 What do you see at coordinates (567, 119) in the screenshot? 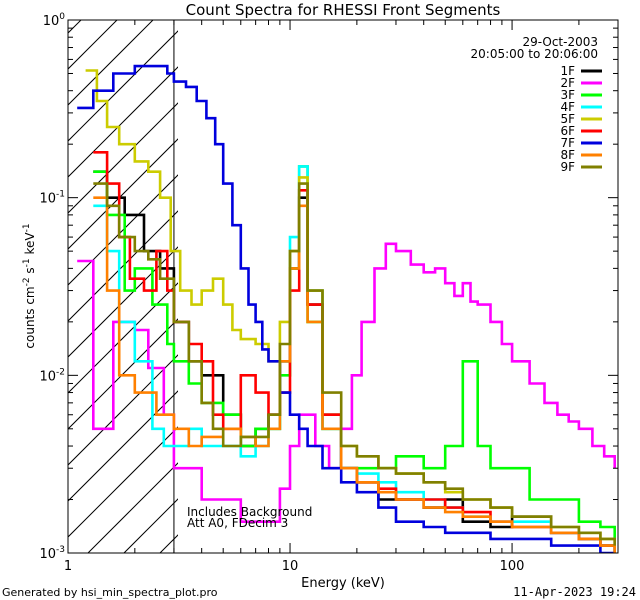
I see `legend-label: 5F` at bounding box center [567, 119].